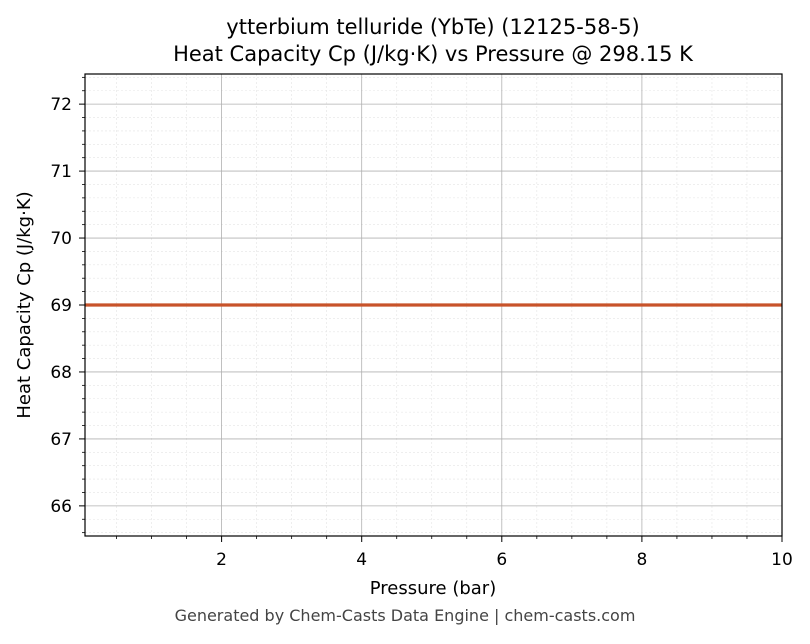 Image resolution: width=810 pixels, height=644 pixels. What do you see at coordinates (61, 507) in the screenshot?
I see `y-tick-label: 66` at bounding box center [61, 507].